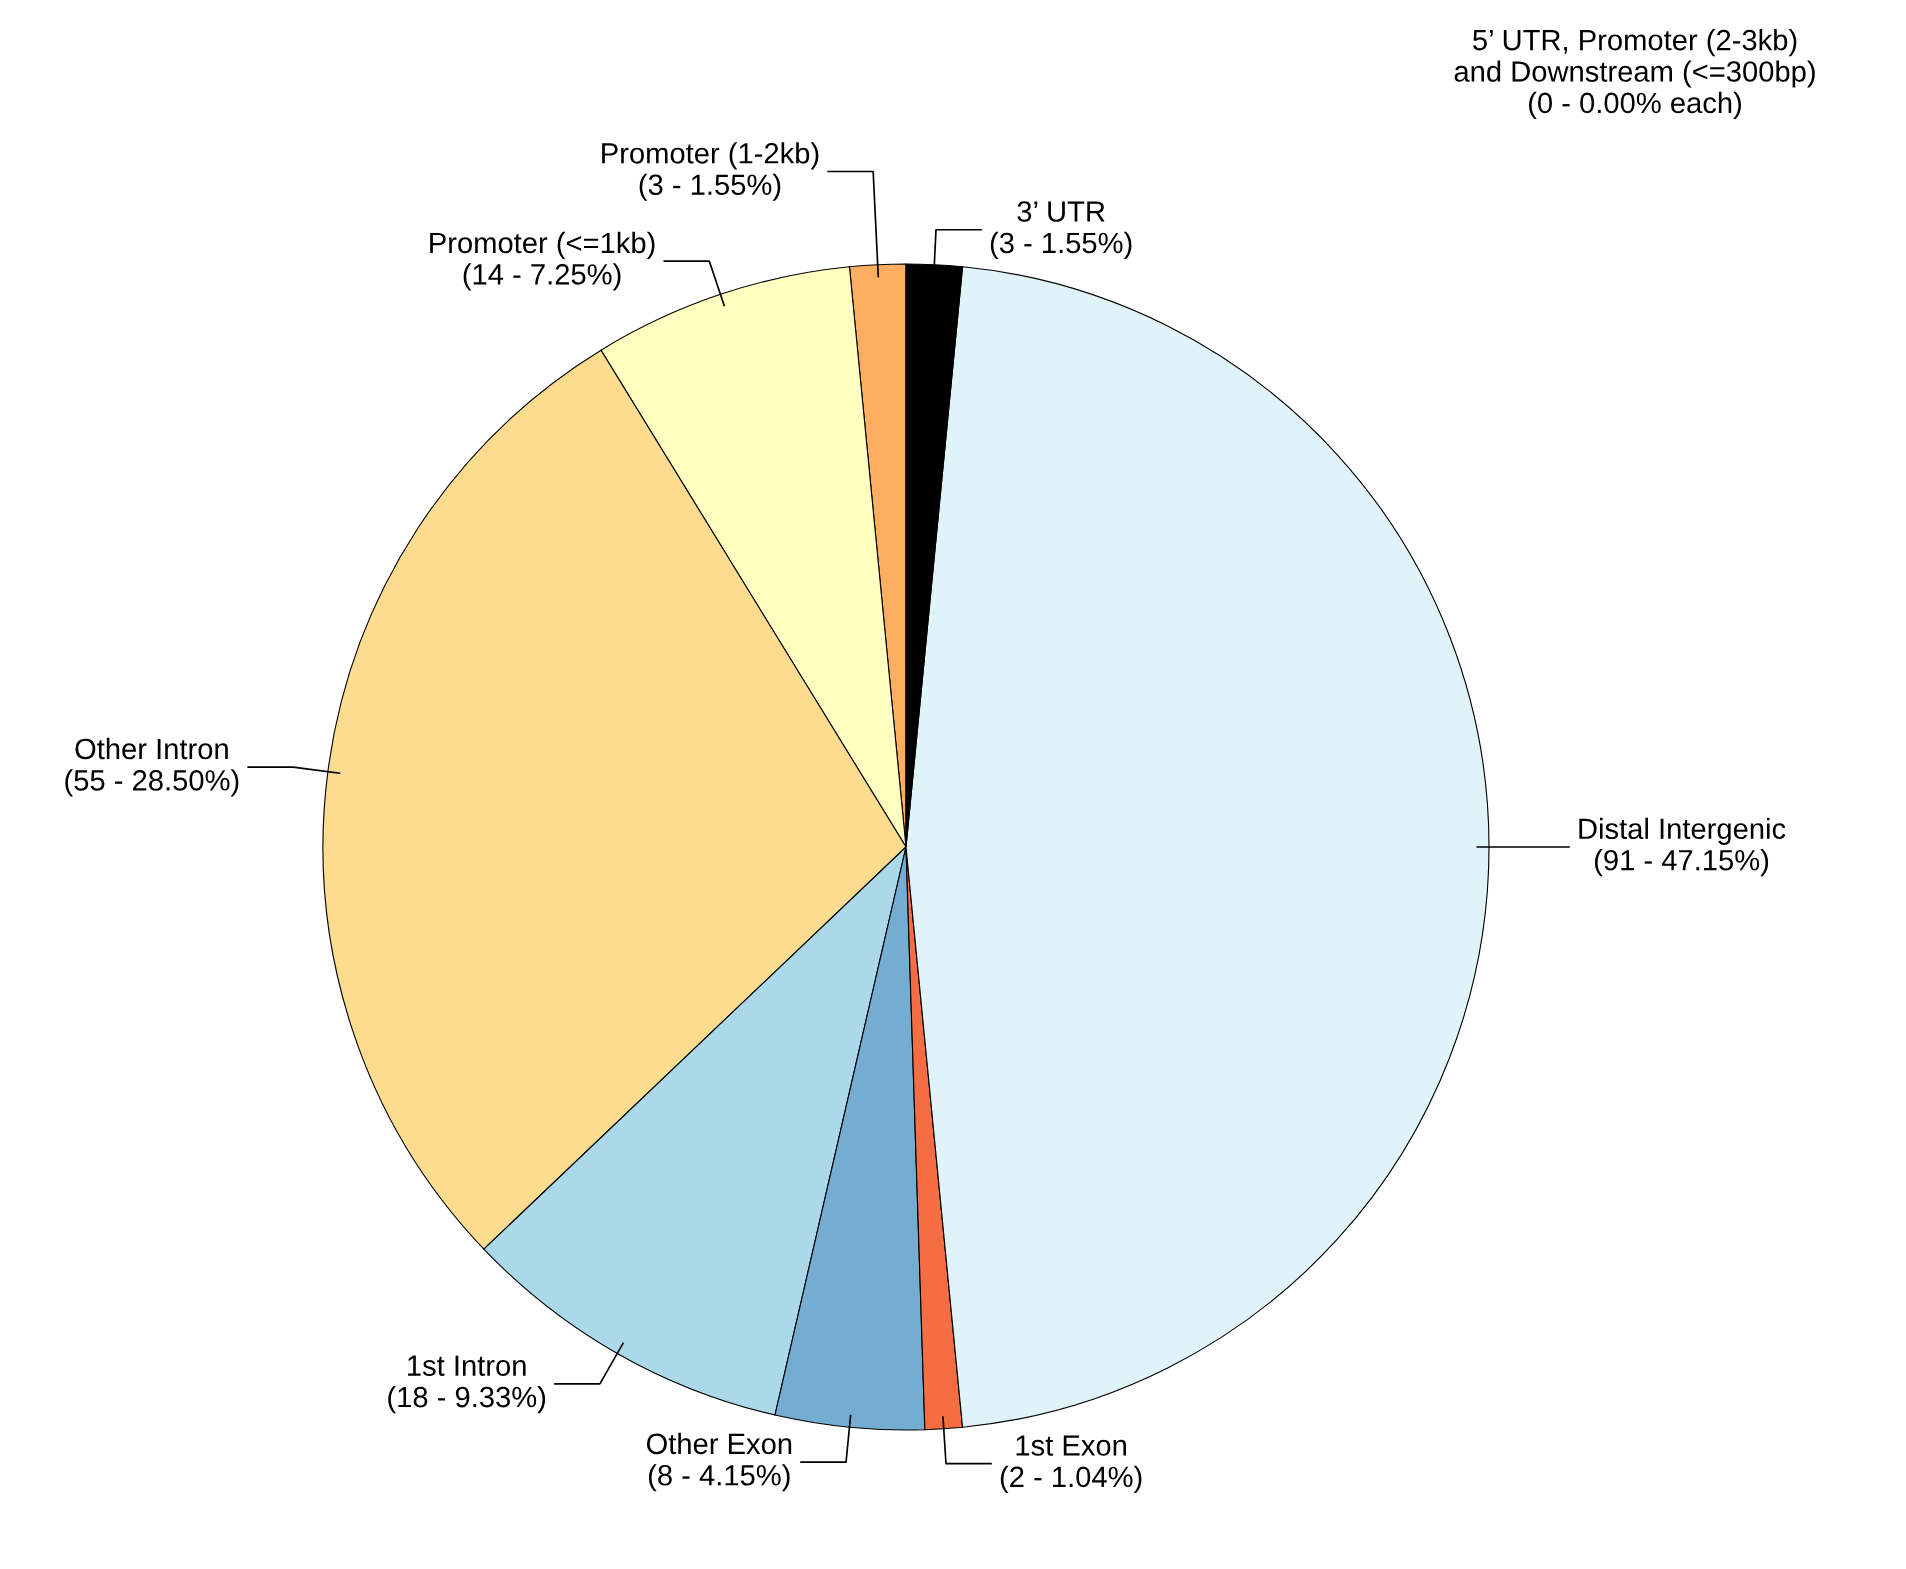 This screenshot has height=1569, width=1906. What do you see at coordinates (542, 277) in the screenshot?
I see `data-label: (14 - 7.25%)` at bounding box center [542, 277].